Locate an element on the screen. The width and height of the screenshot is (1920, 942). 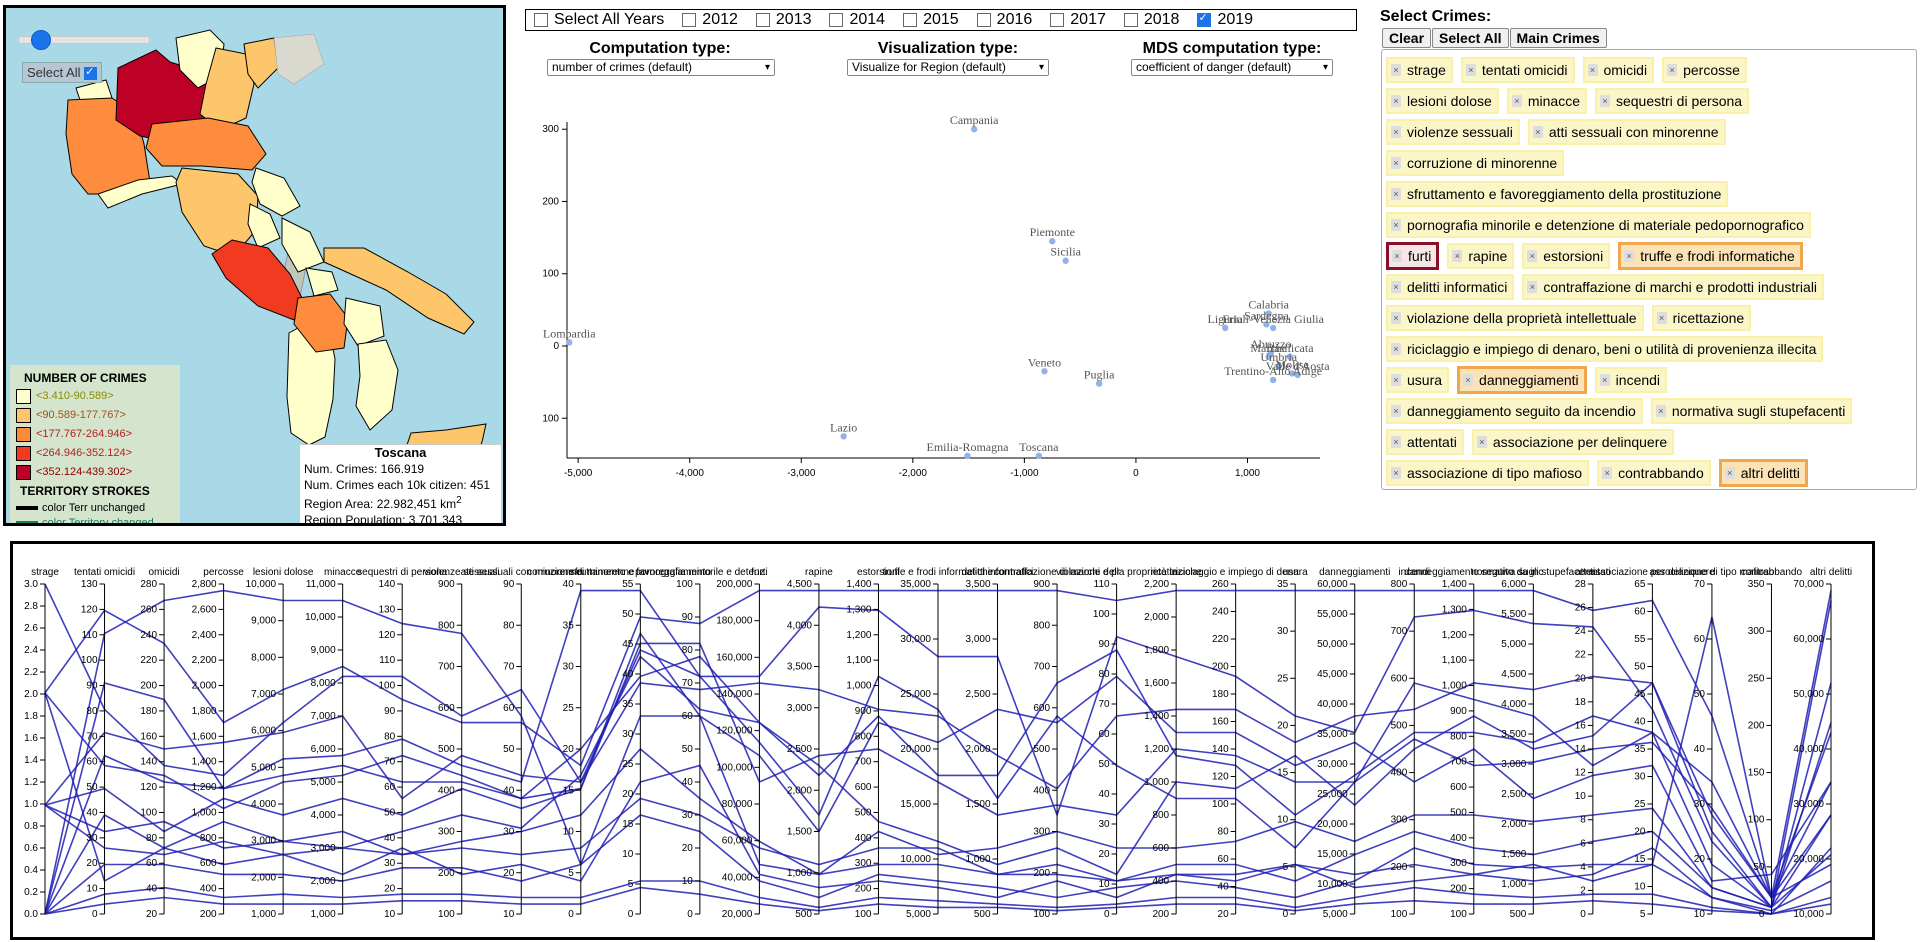
main-crimes-button: Main Crimes is located at coordinates (1558, 38).